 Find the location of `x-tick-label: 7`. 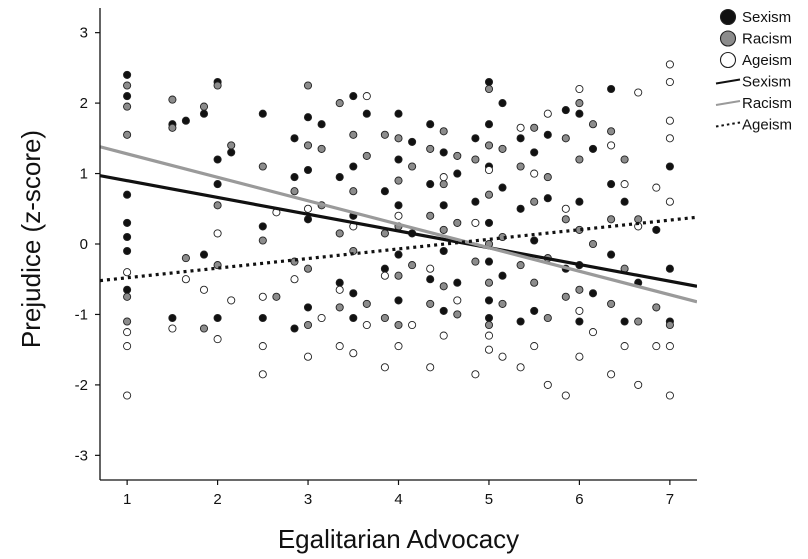

x-tick-label: 7 is located at coordinates (670, 499).